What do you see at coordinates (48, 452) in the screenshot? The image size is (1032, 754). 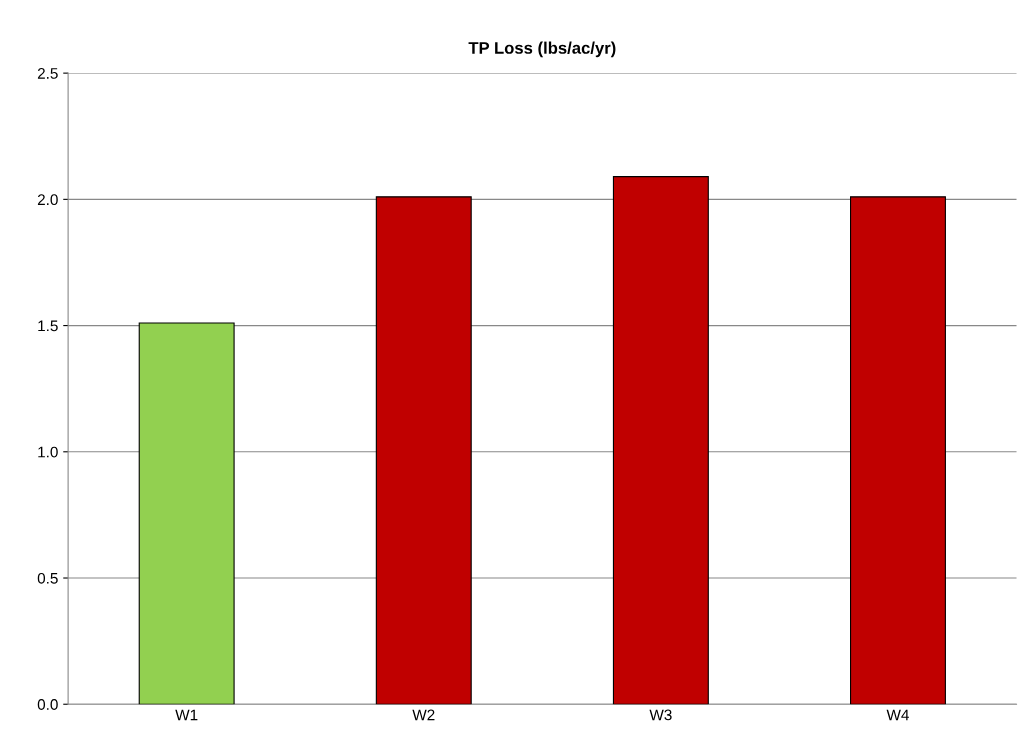 I see `y-tick-label: 1.0` at bounding box center [48, 452].